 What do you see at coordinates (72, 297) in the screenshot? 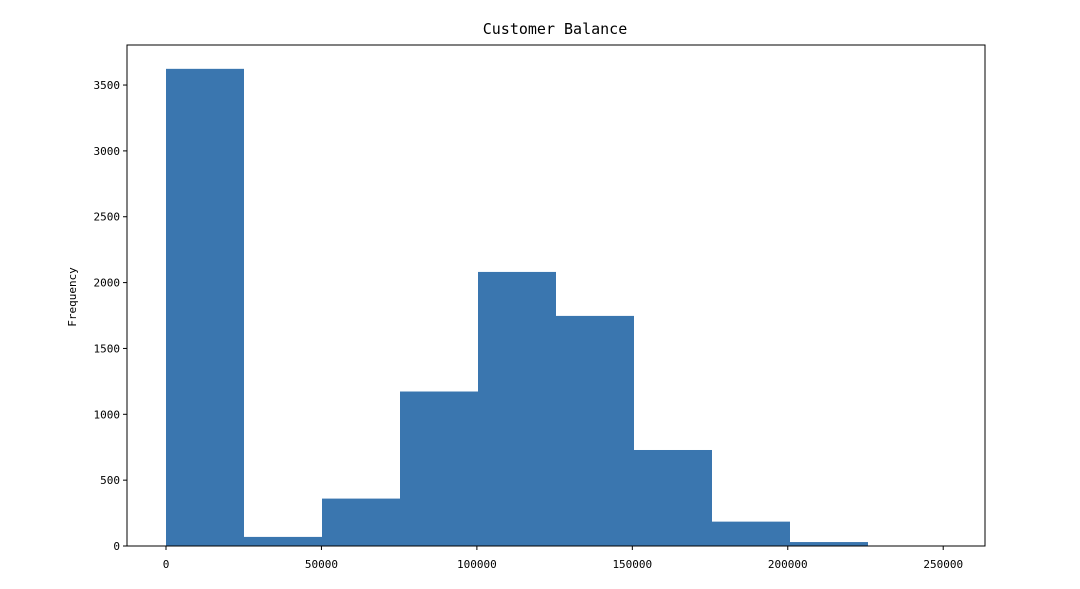
I see `y-axis-label: Frequency` at bounding box center [72, 297].